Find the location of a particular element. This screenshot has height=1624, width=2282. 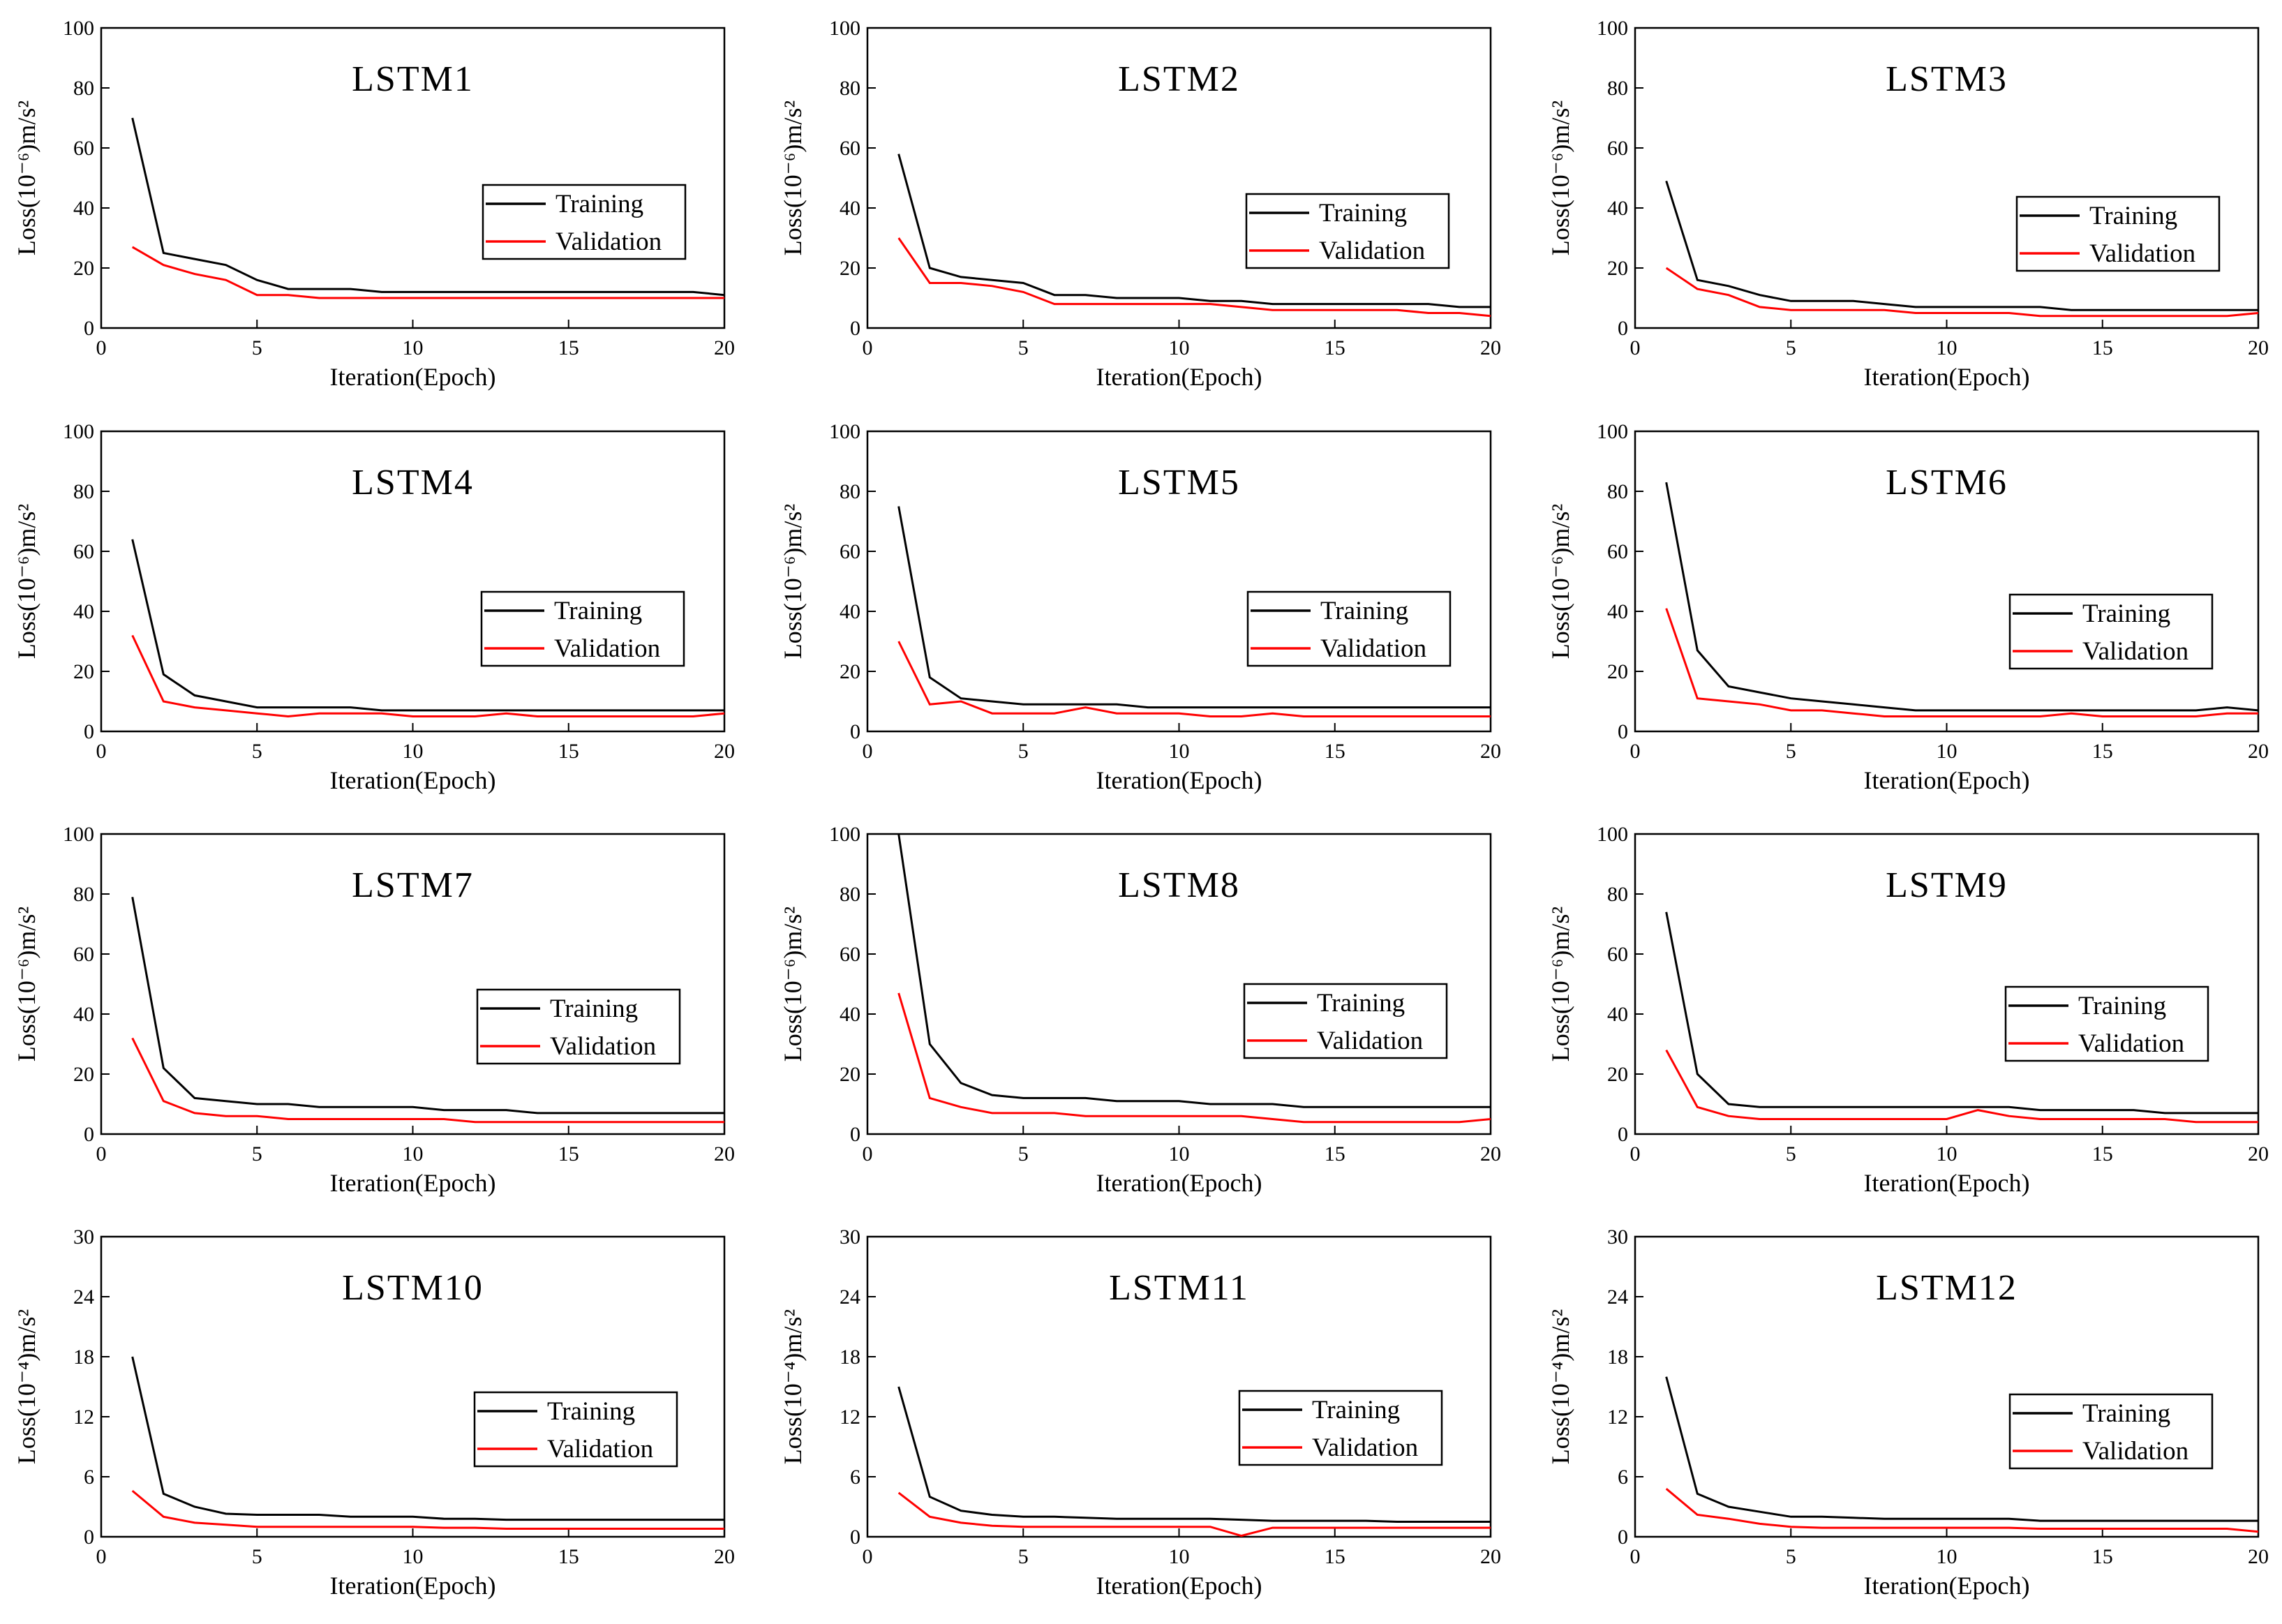

y-axis-label: Loss(10⁻⁶)m/s² is located at coordinates (793, 984).